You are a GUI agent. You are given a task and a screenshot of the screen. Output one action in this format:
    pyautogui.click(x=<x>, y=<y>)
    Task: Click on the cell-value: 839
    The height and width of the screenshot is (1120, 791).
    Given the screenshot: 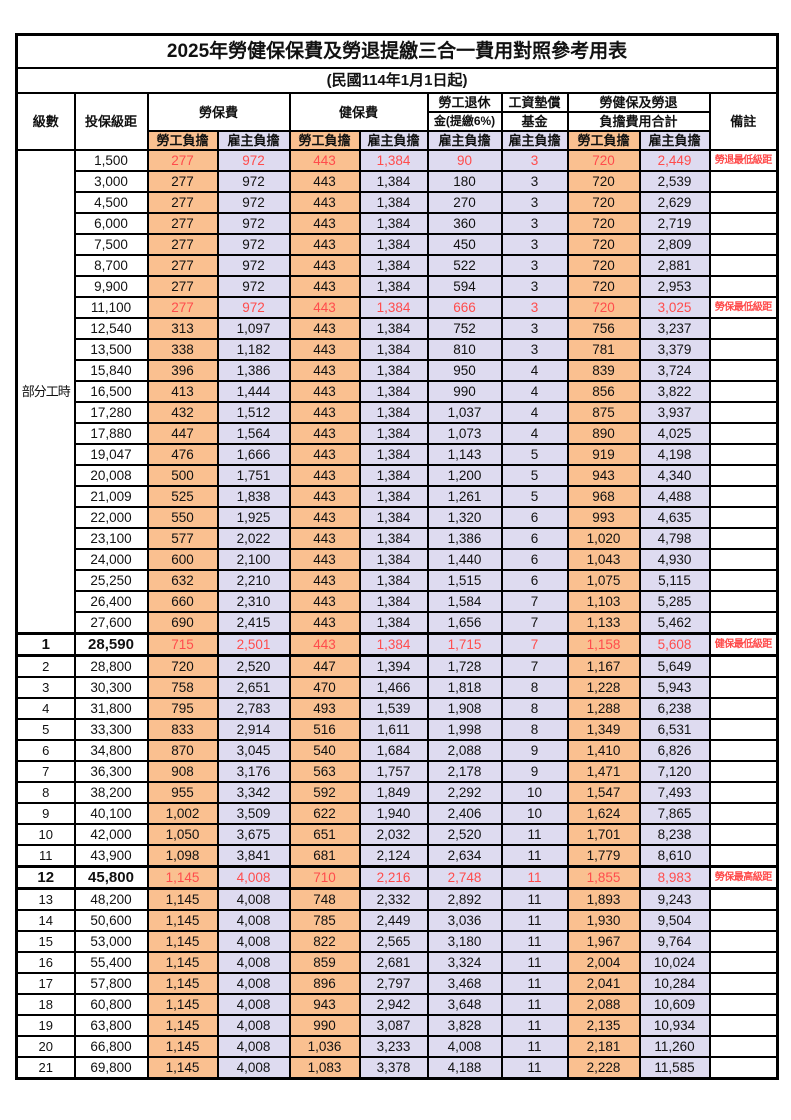 What is the action you would take?
    pyautogui.click(x=603, y=370)
    